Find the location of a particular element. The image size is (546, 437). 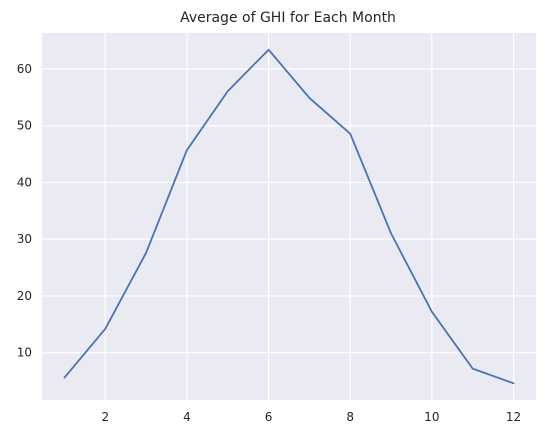

y-tick-label: 60 is located at coordinates (24, 69).